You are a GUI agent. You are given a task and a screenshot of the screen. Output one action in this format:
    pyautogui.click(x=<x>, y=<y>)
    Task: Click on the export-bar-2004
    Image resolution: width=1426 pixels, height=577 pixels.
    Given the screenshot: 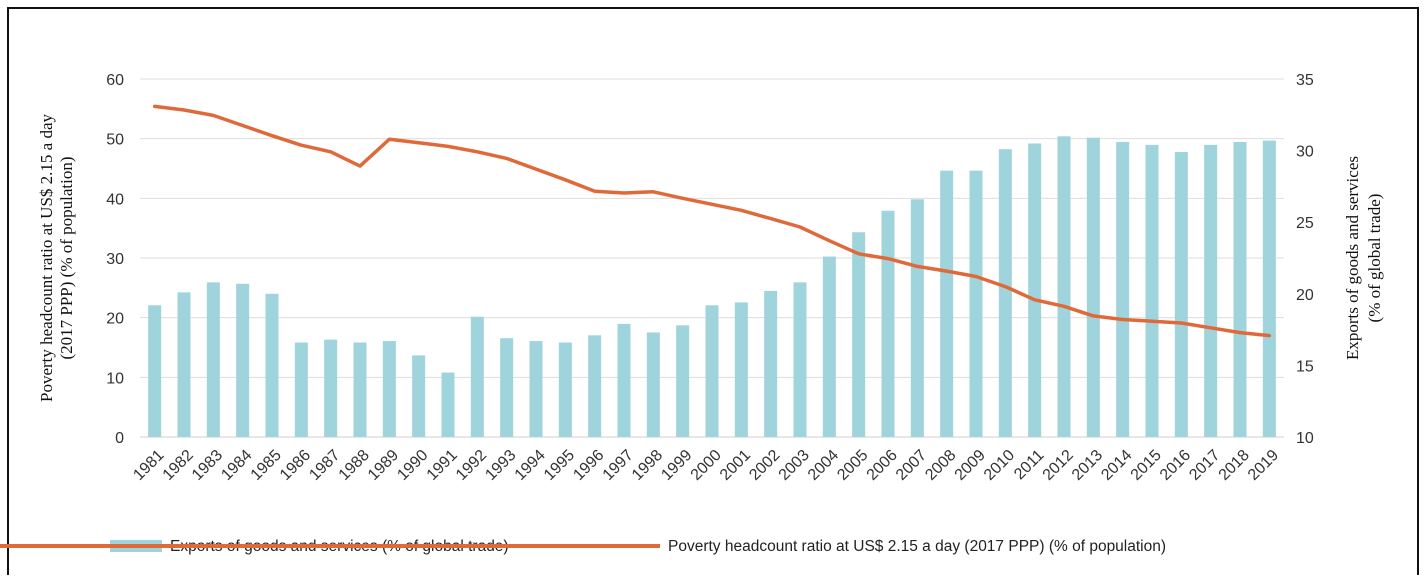 What is the action you would take?
    pyautogui.click(x=829, y=346)
    